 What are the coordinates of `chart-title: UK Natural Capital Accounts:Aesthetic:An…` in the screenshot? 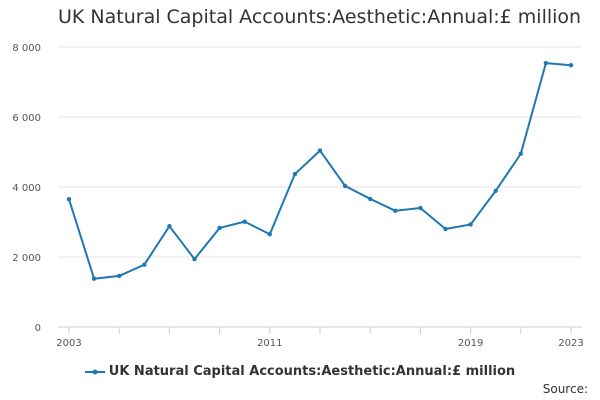 It's located at (320, 17).